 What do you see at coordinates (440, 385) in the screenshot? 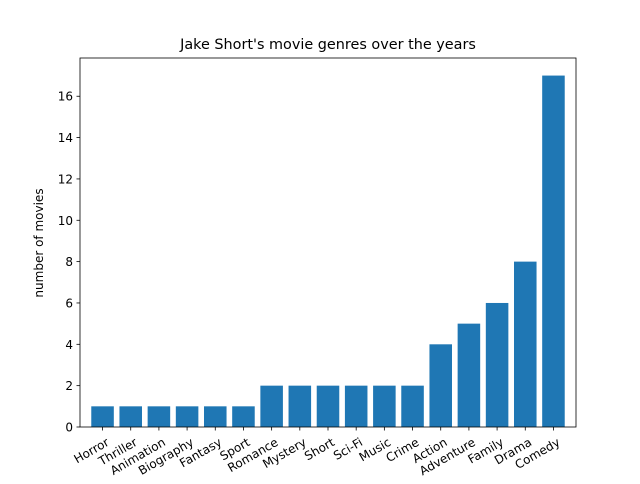
I see `bar-action` at bounding box center [440, 385].